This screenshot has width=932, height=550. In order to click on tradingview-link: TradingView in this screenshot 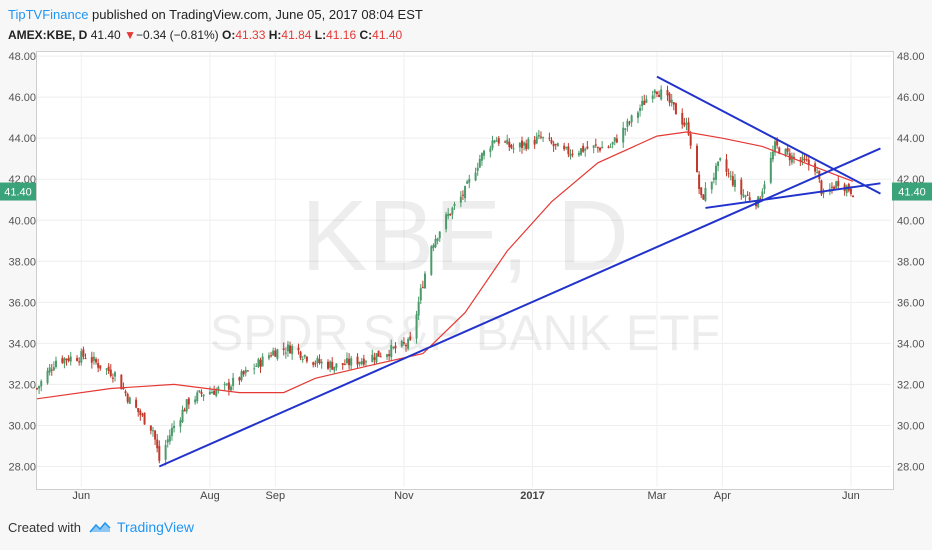, I will do `click(155, 527)`.